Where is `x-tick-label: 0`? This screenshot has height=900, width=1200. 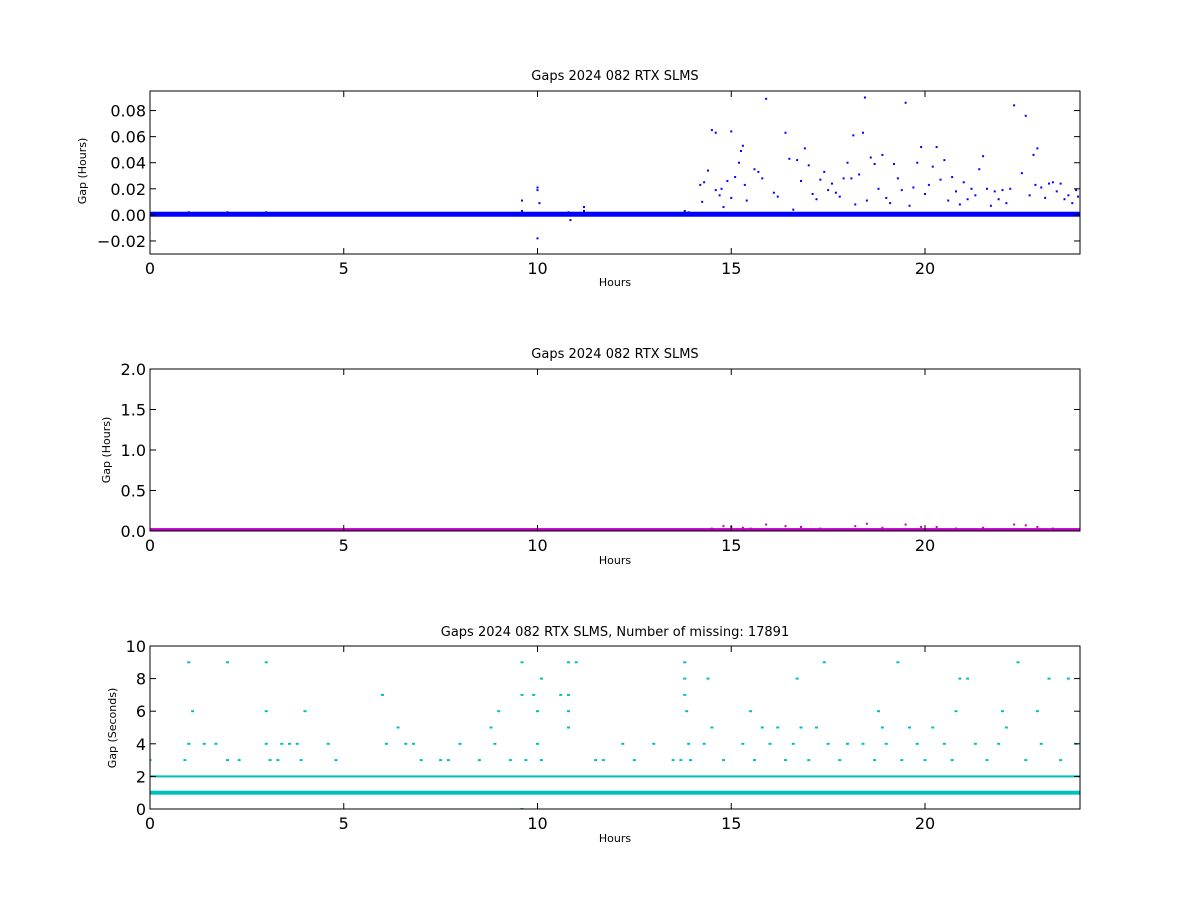 x-tick-label: 0 is located at coordinates (150, 268).